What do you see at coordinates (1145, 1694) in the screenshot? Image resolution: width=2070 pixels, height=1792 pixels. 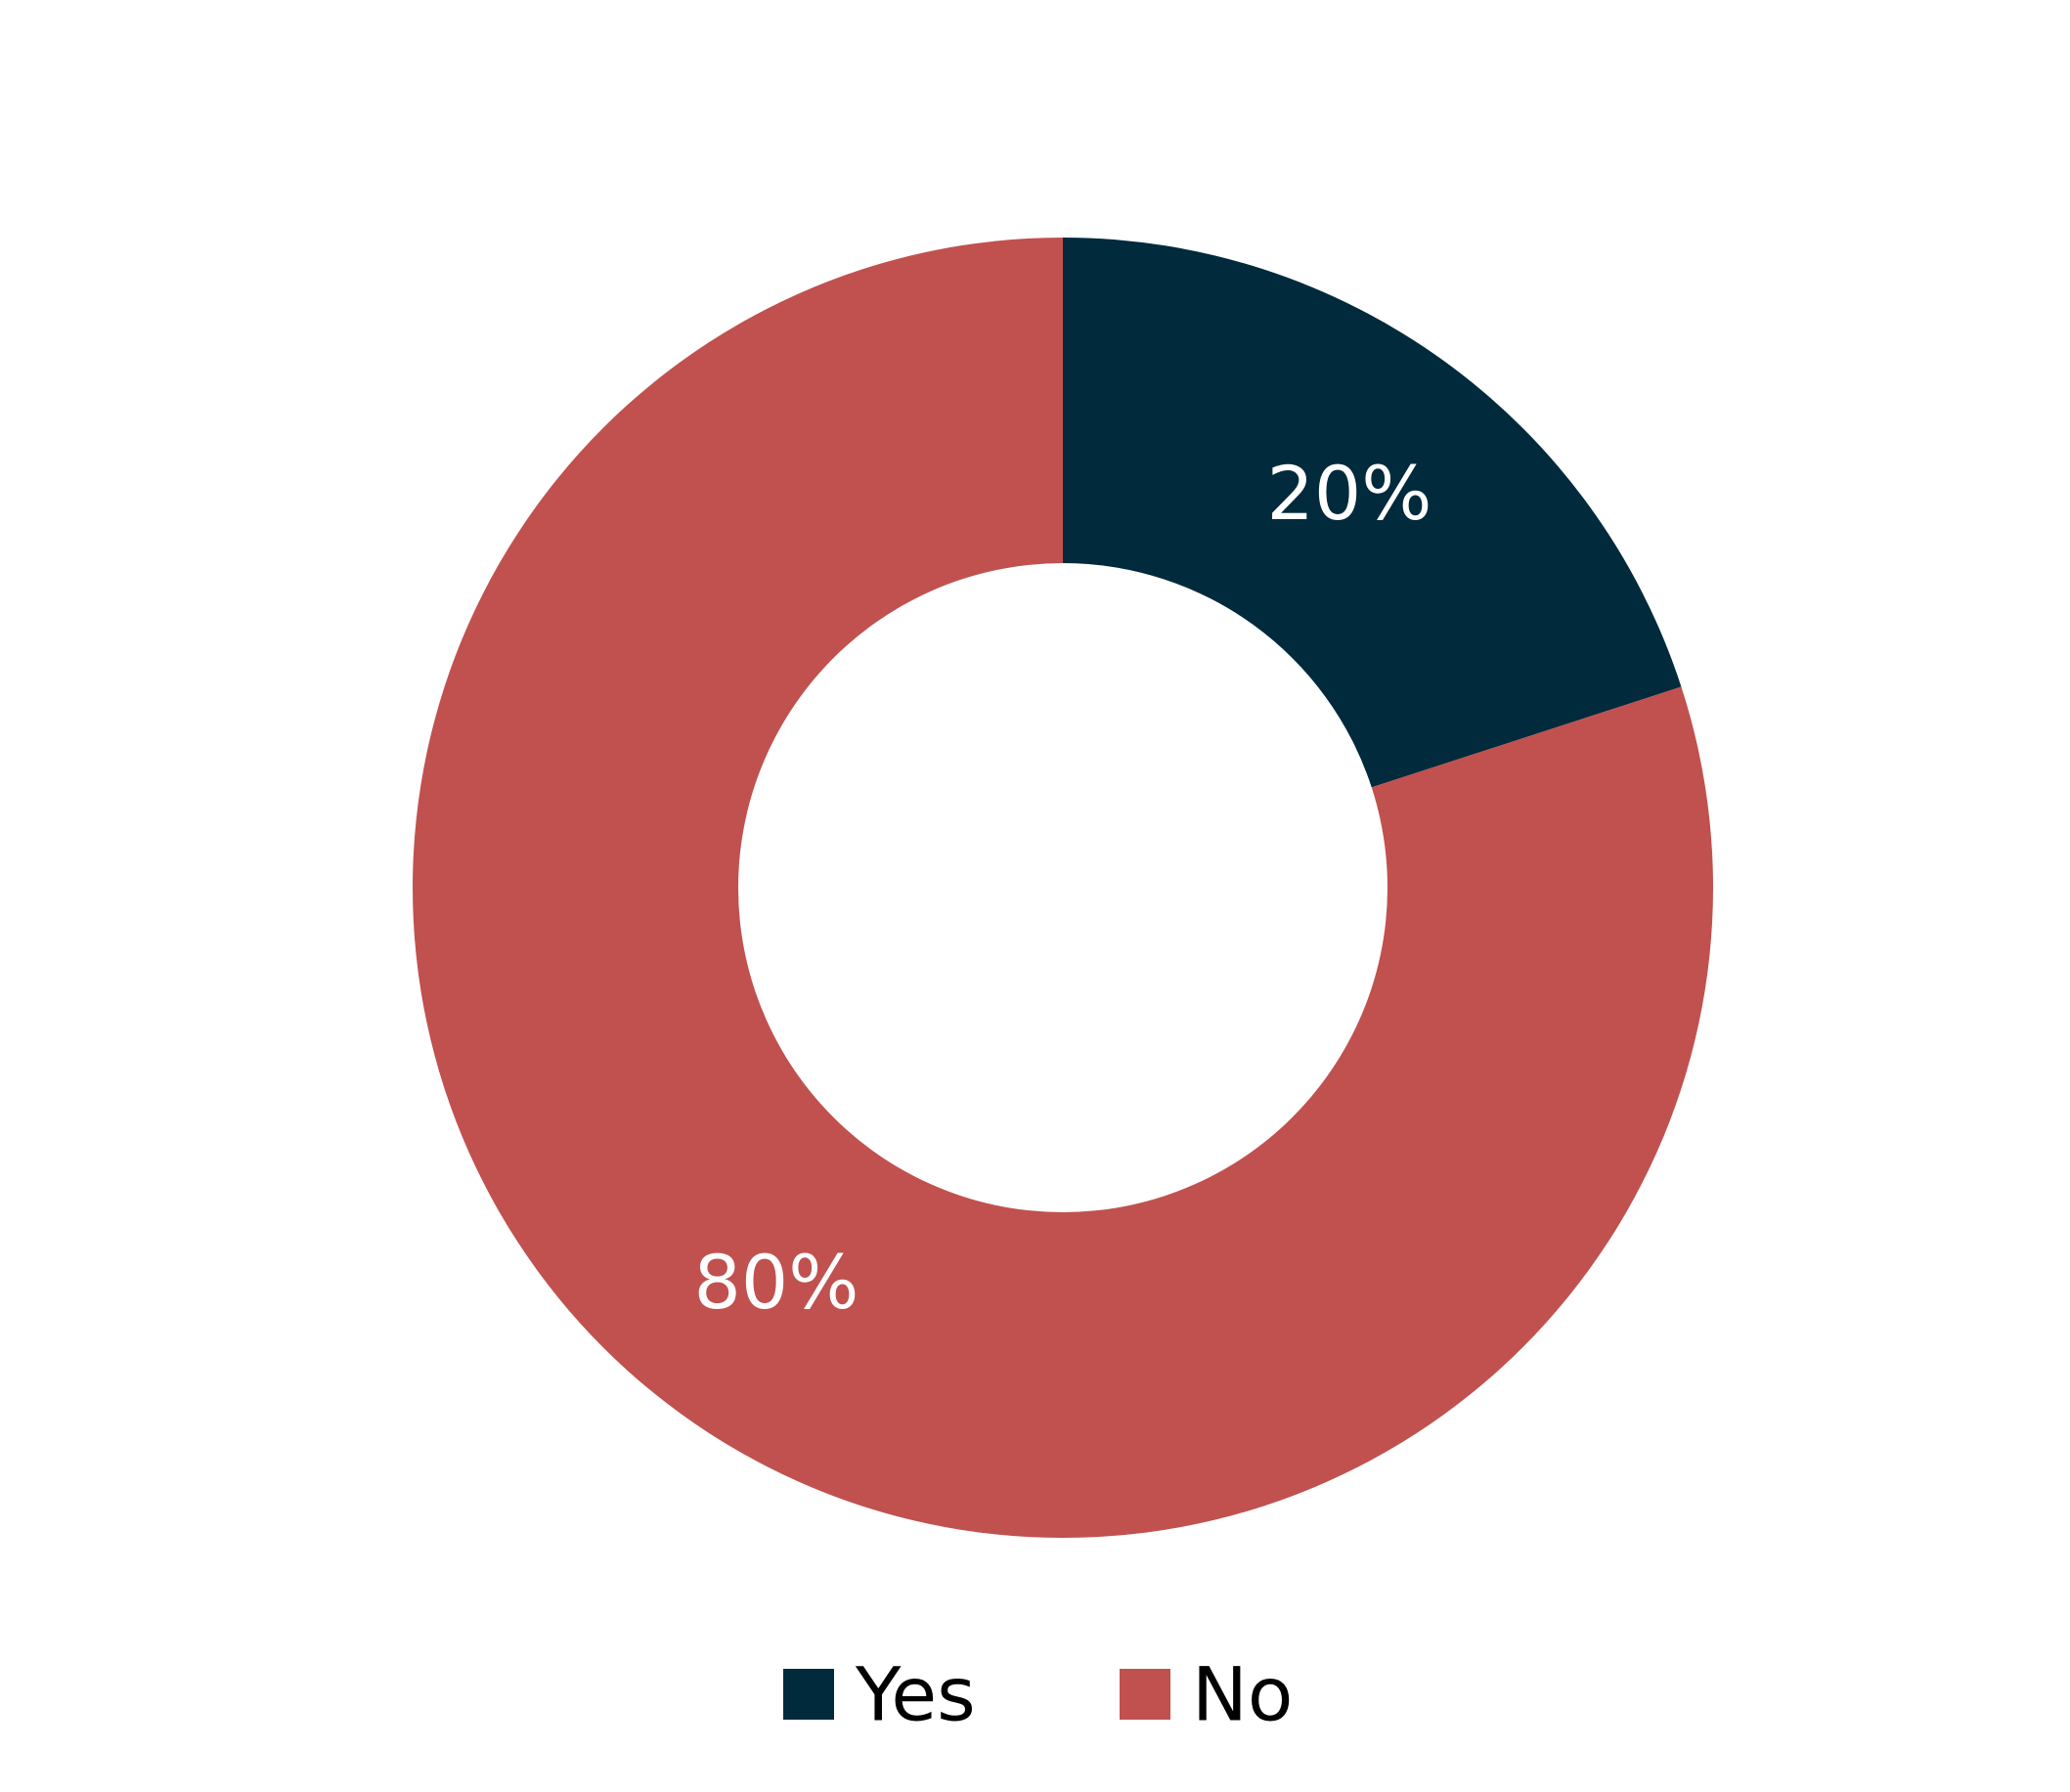 I see `legend-swatch-no` at bounding box center [1145, 1694].